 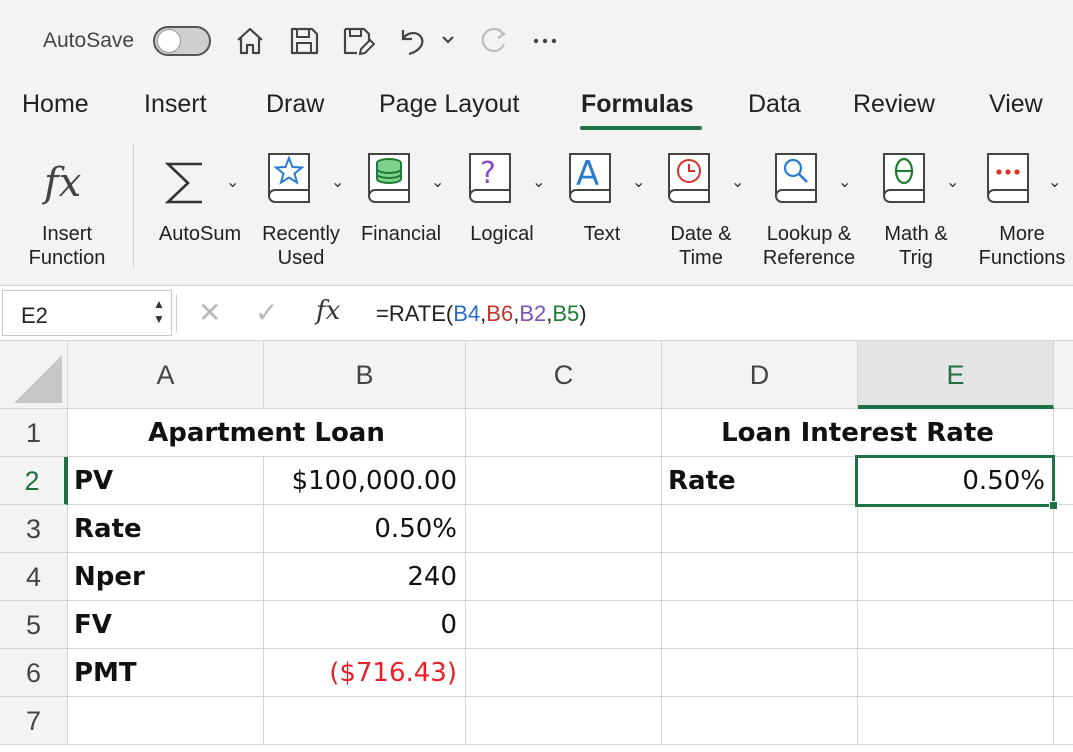 What do you see at coordinates (1063, 375) in the screenshot?
I see `column-header-f` at bounding box center [1063, 375].